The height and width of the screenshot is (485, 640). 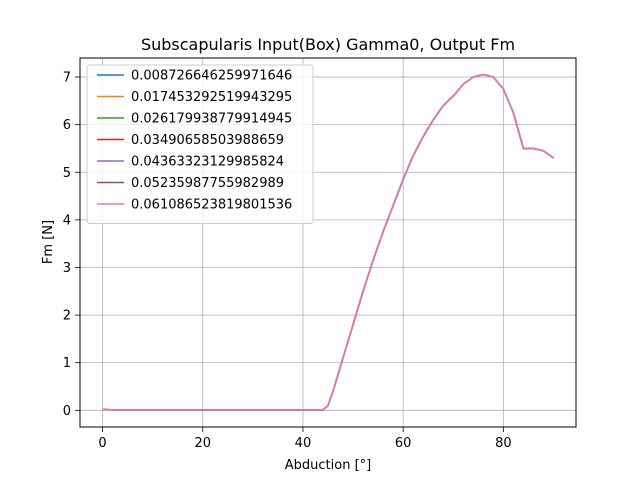 I want to click on legend-label: 0.03490658503988659, so click(x=207, y=140).